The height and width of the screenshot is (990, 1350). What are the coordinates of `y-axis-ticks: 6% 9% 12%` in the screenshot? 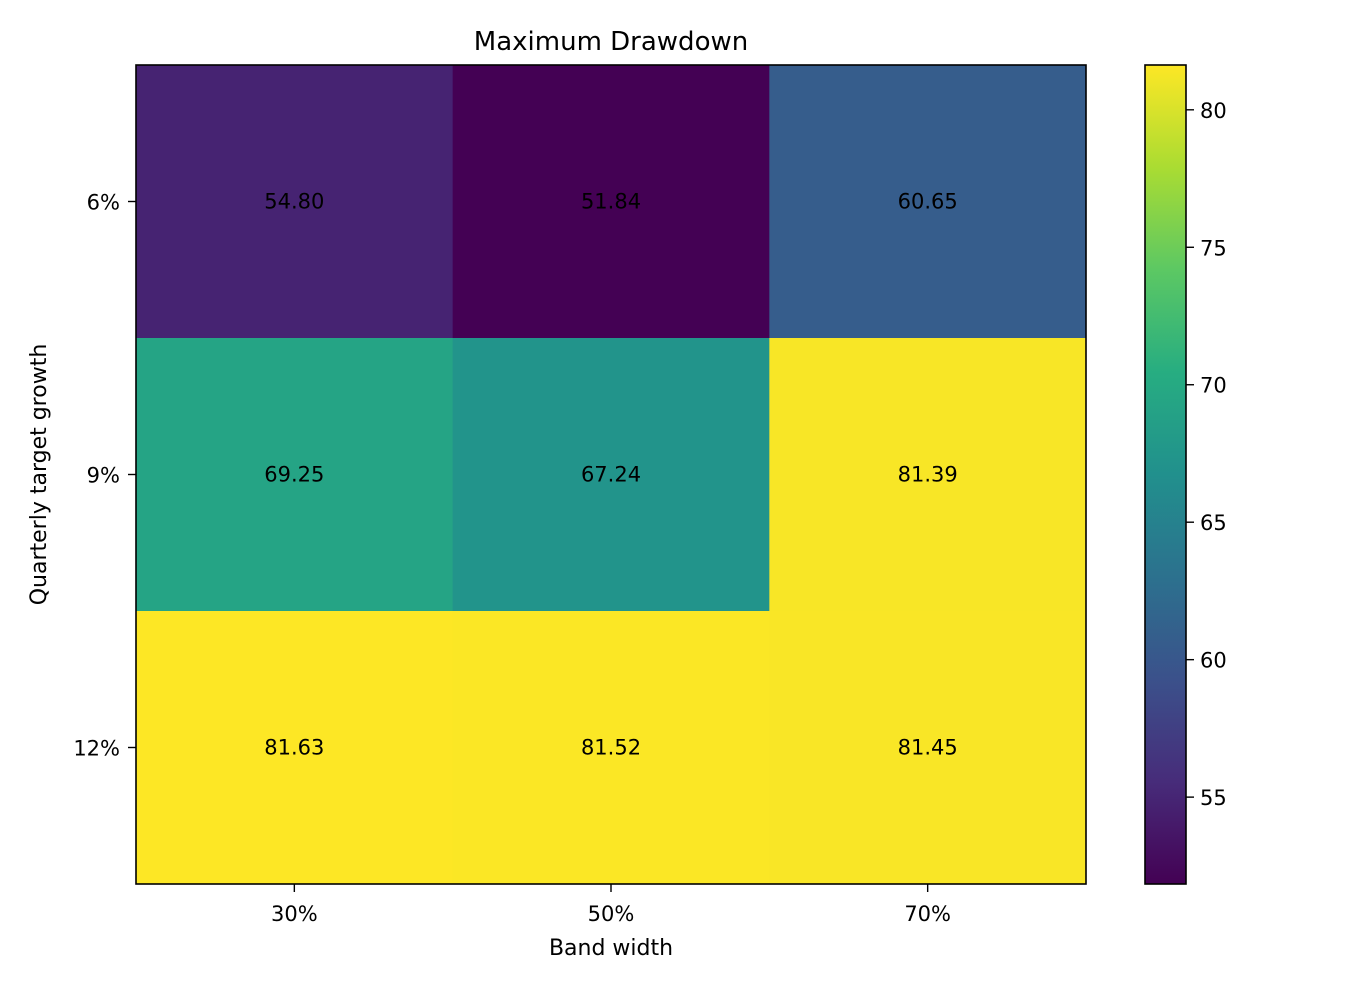 It's located at (104, 476).